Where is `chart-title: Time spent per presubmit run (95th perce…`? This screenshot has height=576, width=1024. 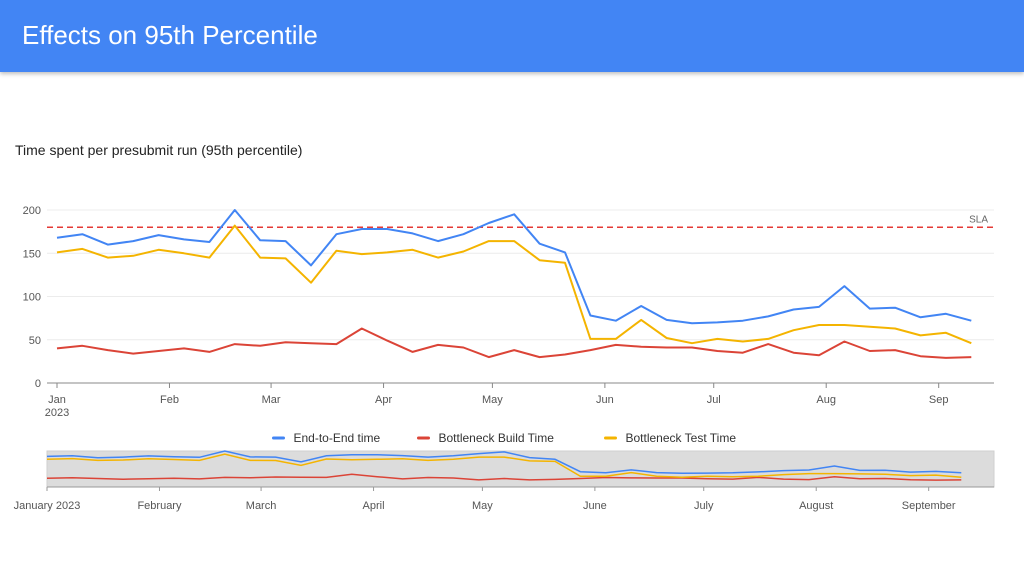
chart-title: Time spent per presubmit run (95th perce… is located at coordinates (159, 150).